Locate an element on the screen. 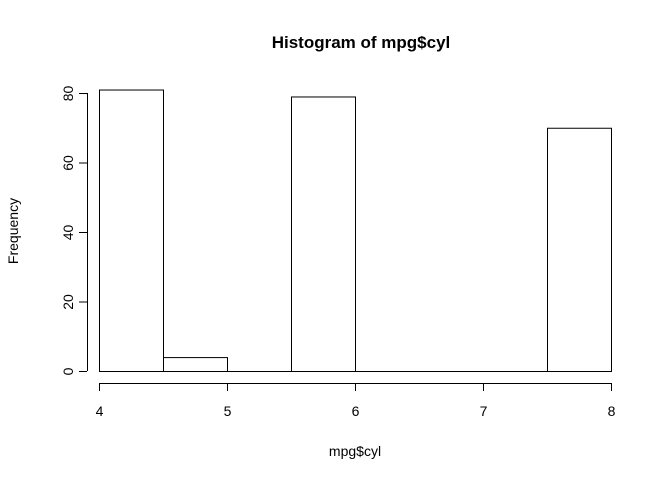 The height and width of the screenshot is (480, 672). y-axis-label: Frequency is located at coordinates (13, 231).